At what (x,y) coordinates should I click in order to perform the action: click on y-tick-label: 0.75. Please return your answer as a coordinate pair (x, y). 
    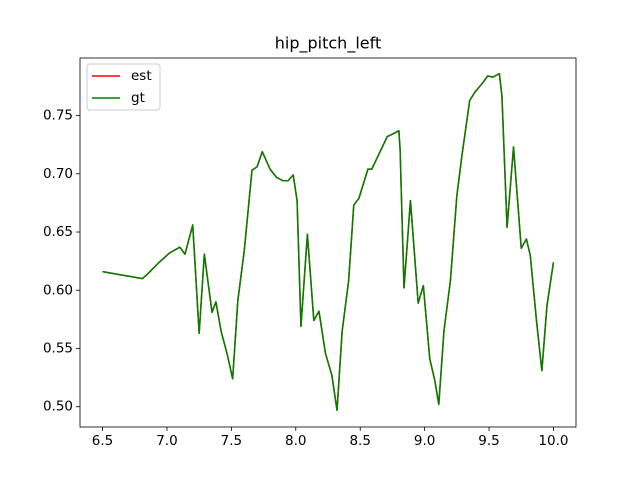
    Looking at the image, I should click on (58, 116).